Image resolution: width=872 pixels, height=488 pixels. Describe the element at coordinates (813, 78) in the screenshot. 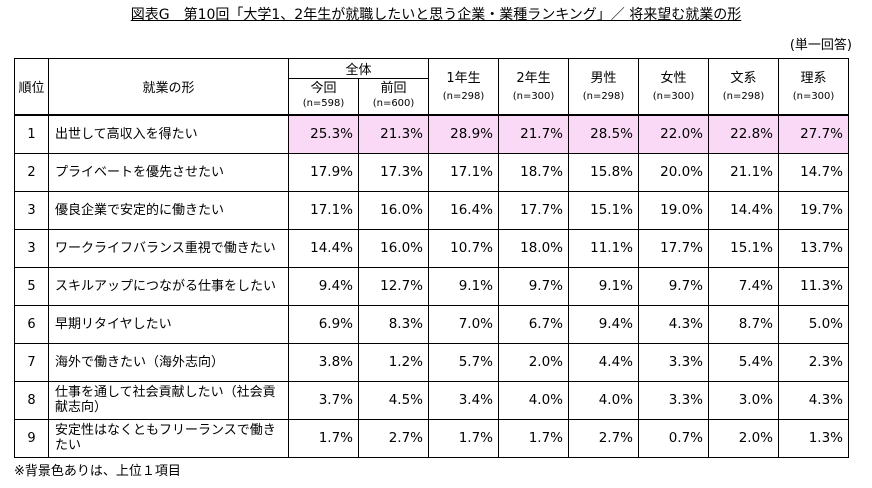

I see `header-col-label: 理系` at that location.